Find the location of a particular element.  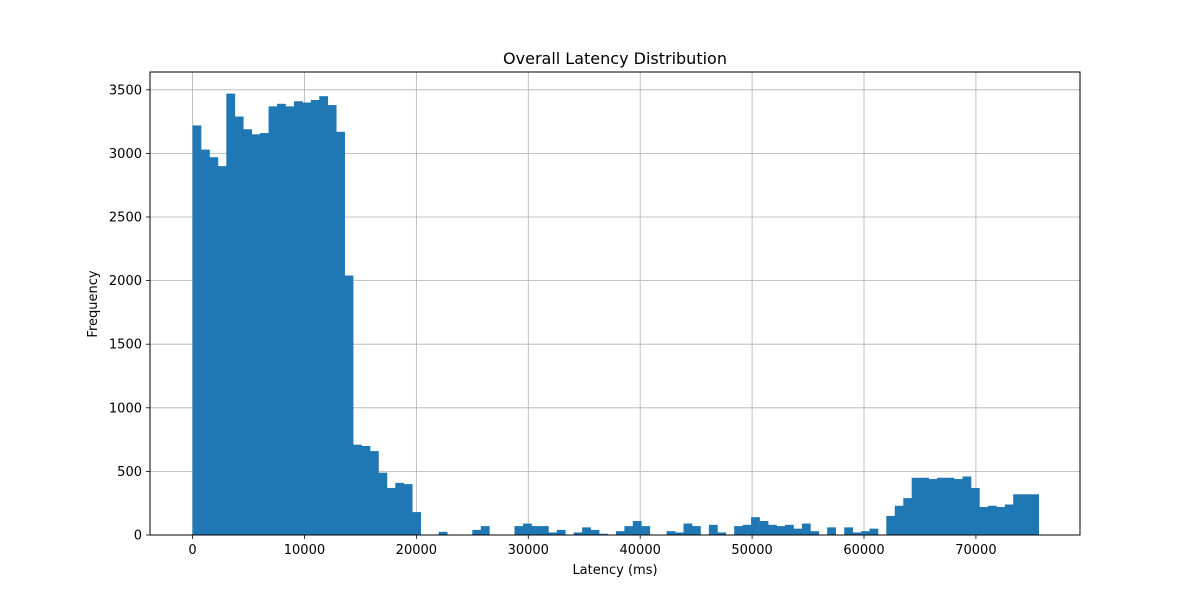

y-tick-label: 1500 is located at coordinates (125, 345).